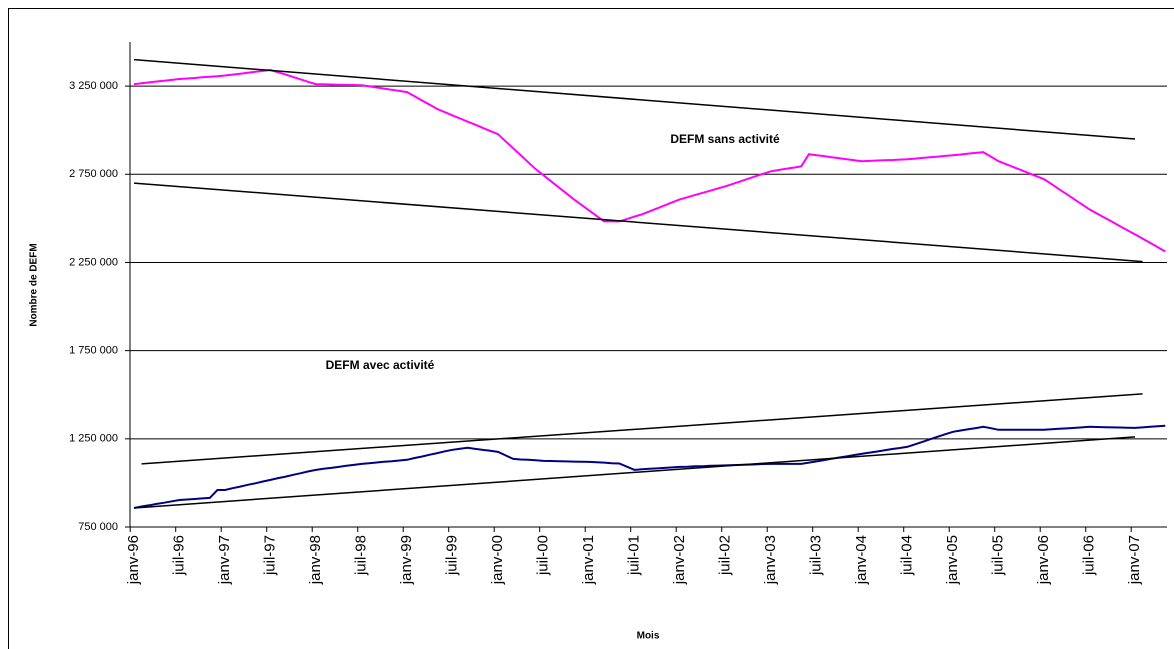 This screenshot has height=649, width=1174. Describe the element at coordinates (906, 555) in the screenshot. I see `x-tick-label: juil-04` at that location.